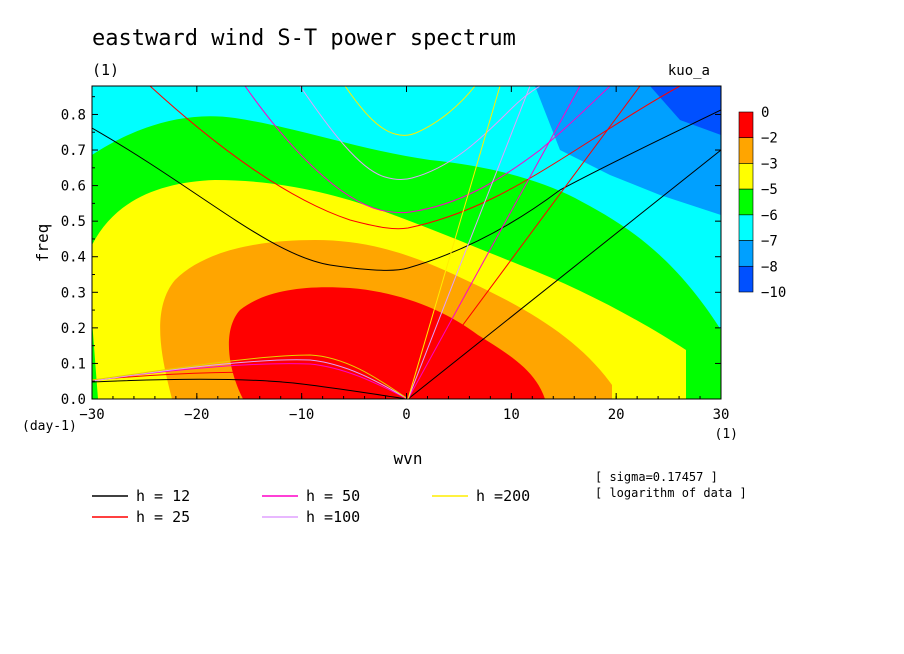  I want to click on curve-h25-n1, so click(415, 158).